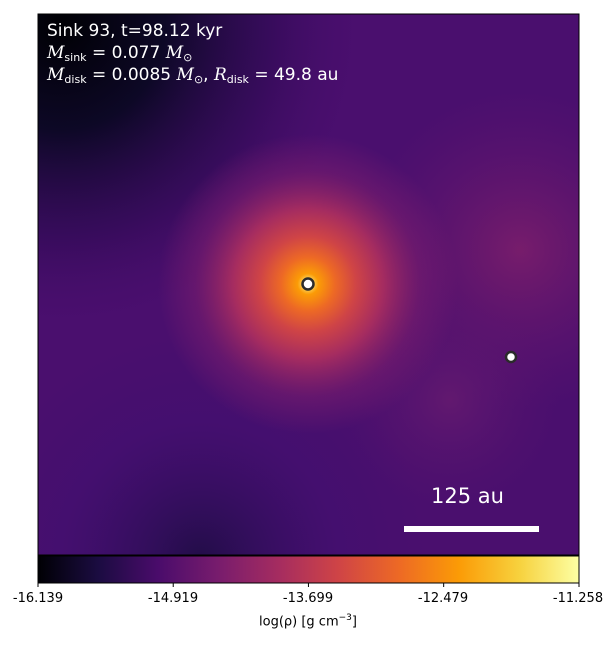 The width and height of the screenshot is (616, 648). What do you see at coordinates (578, 598) in the screenshot?
I see `colorbar-tick-label: -11.258` at bounding box center [578, 598].